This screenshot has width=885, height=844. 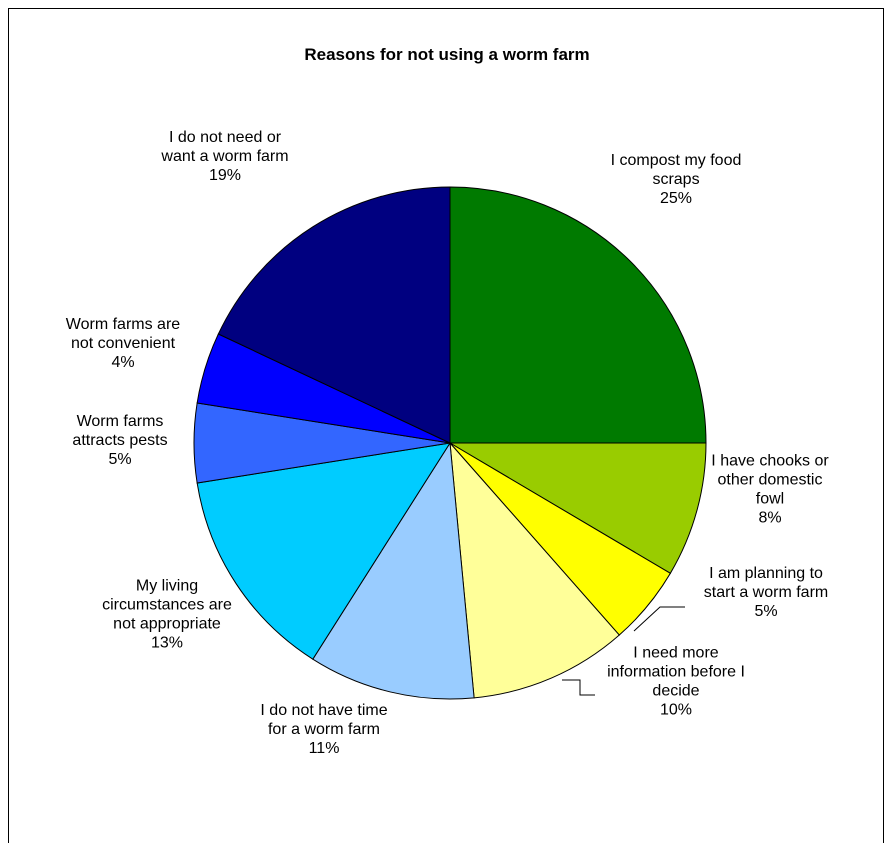 I want to click on slice-label: Worm farms attracts pests 5%, so click(x=119, y=440).